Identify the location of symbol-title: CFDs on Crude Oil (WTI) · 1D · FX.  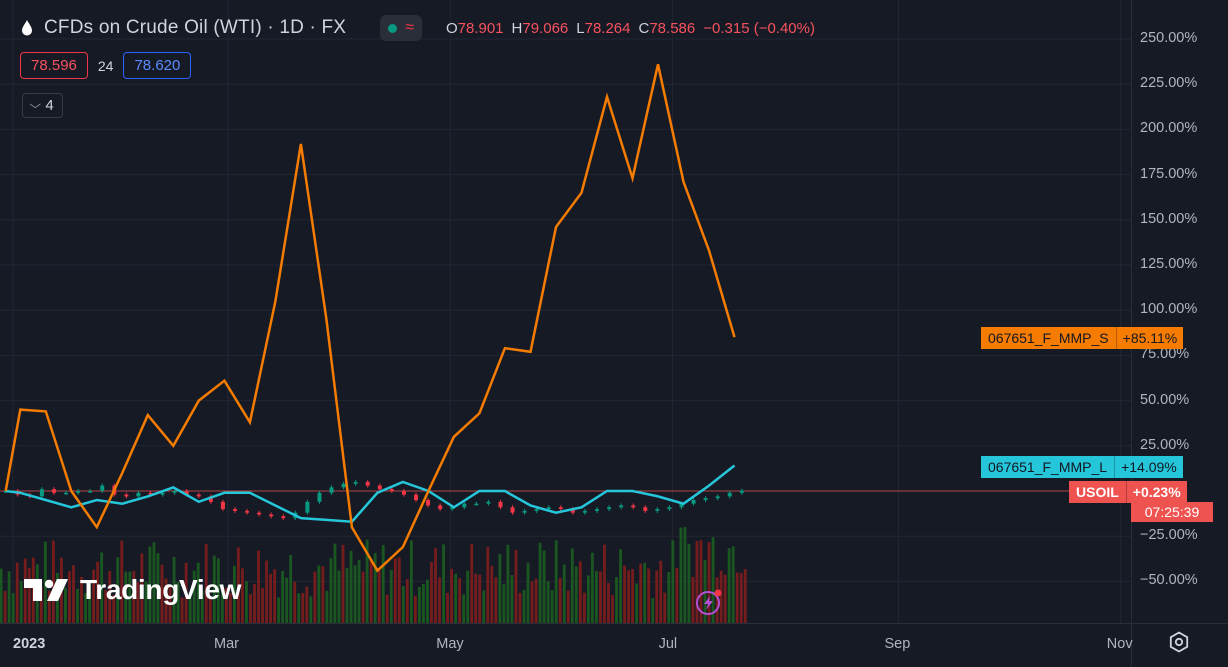
(195, 27).